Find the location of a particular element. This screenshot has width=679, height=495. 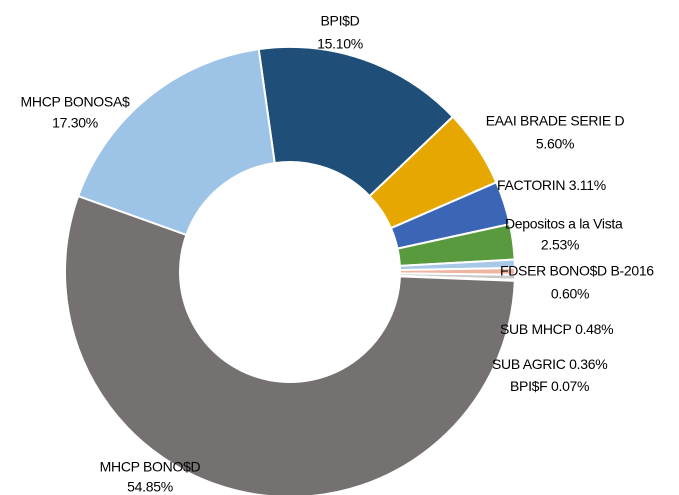

value-label: 5.60% is located at coordinates (555, 144).